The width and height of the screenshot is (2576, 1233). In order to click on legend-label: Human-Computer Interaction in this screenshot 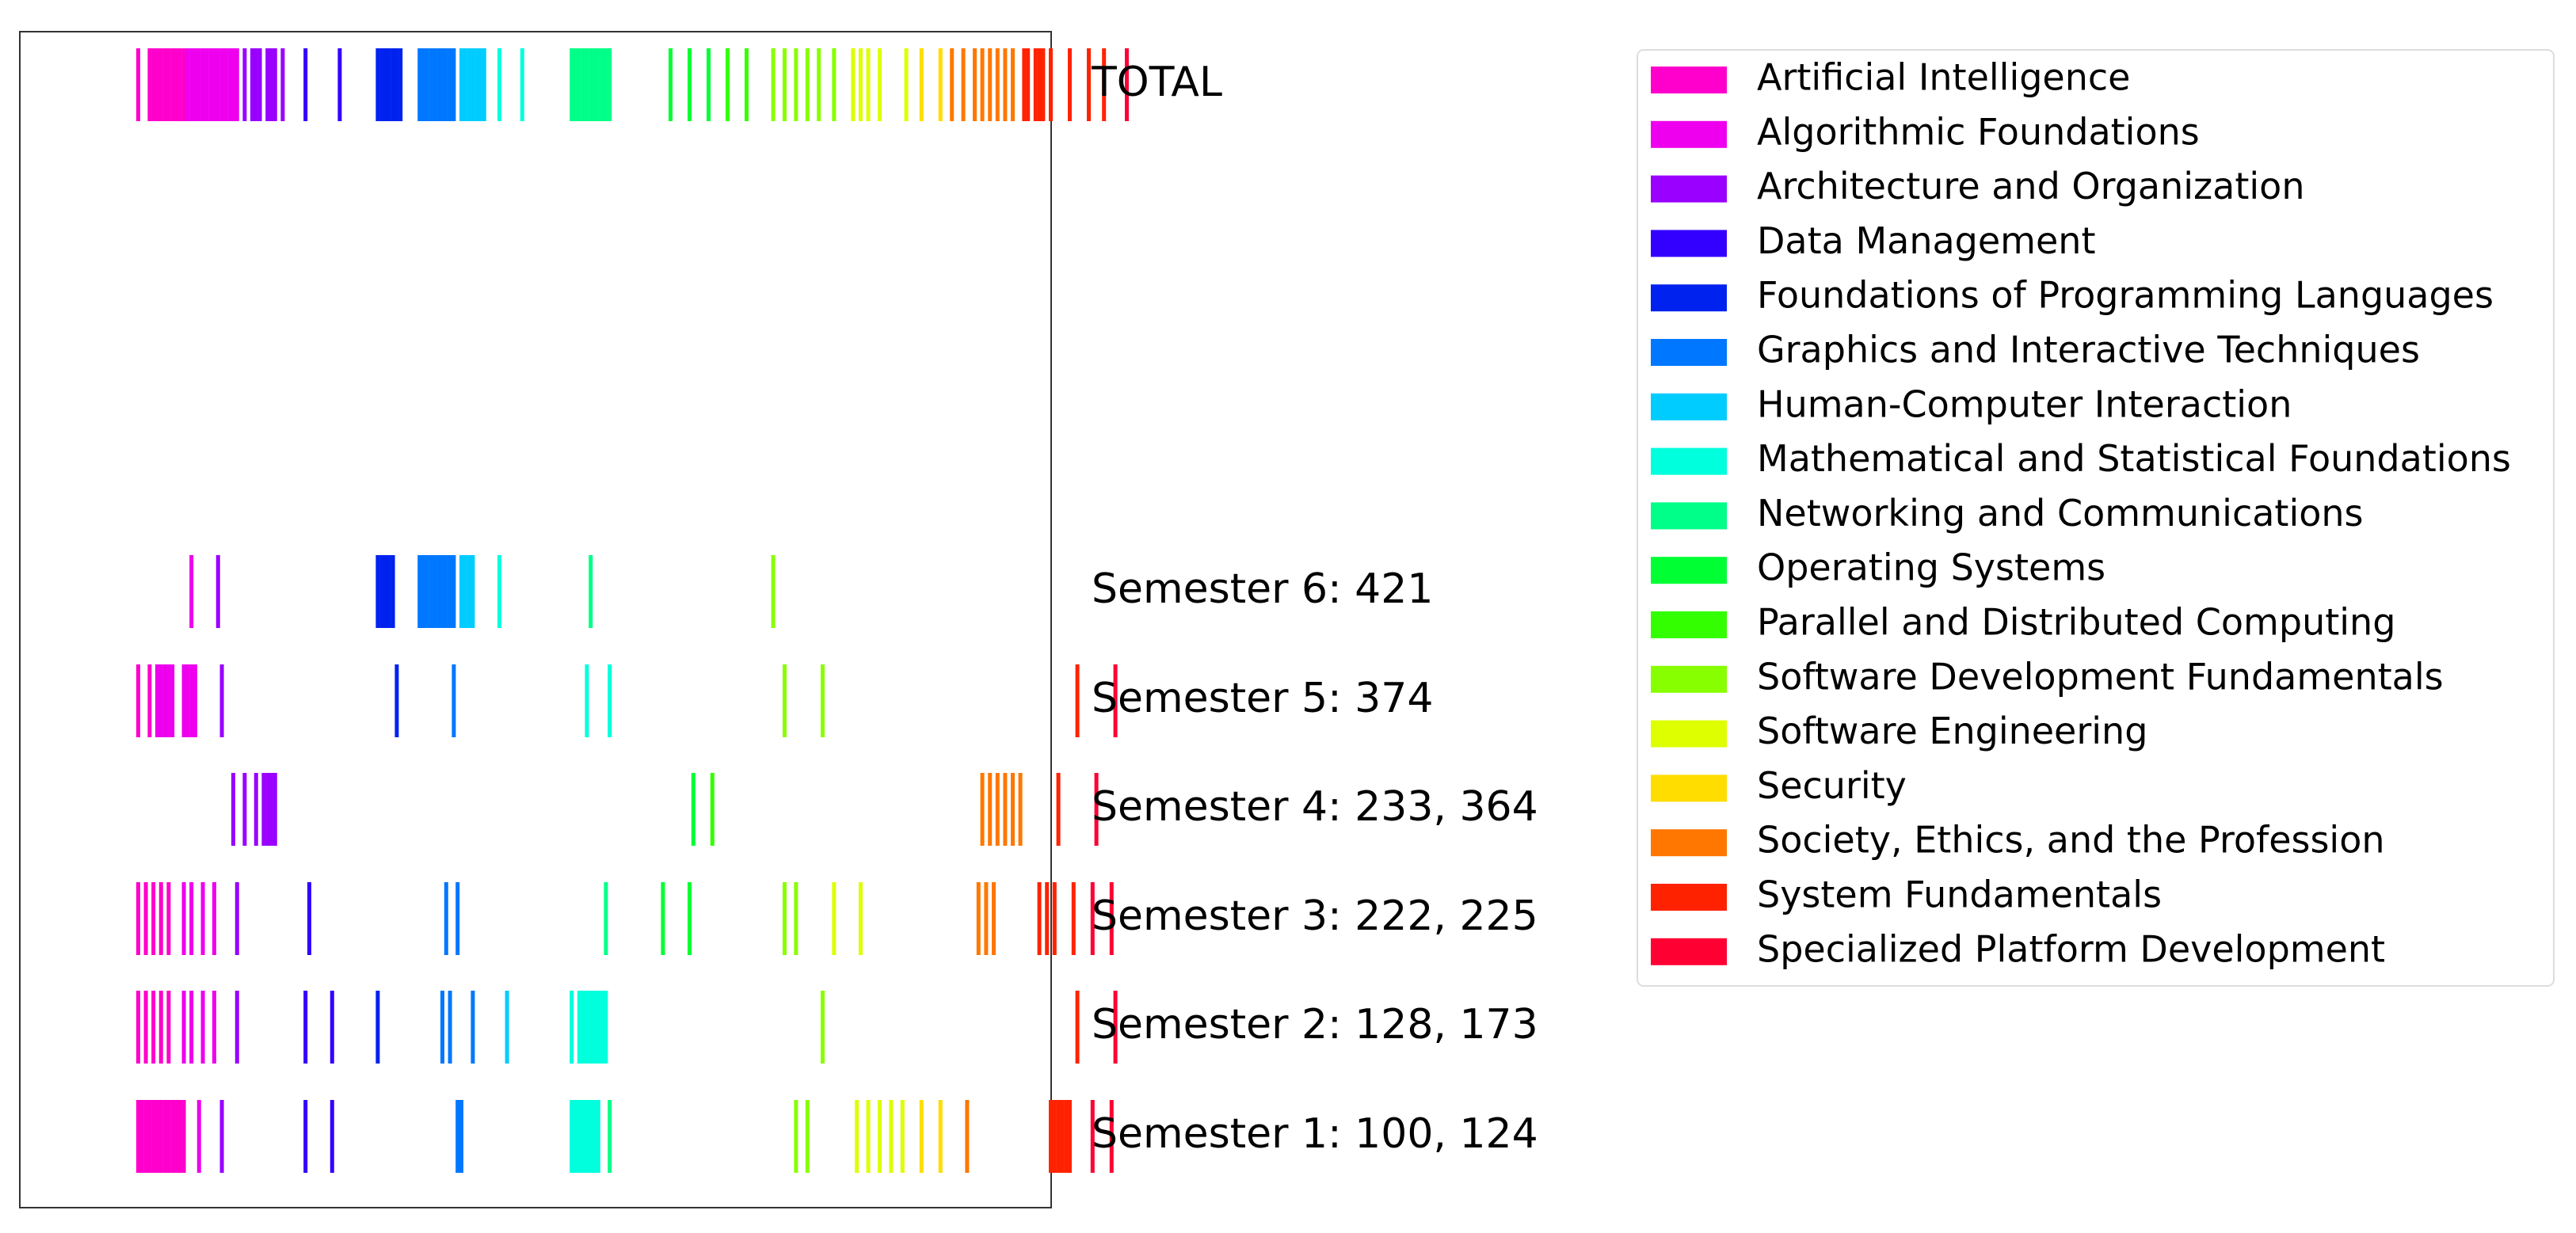, I will do `click(2024, 403)`.